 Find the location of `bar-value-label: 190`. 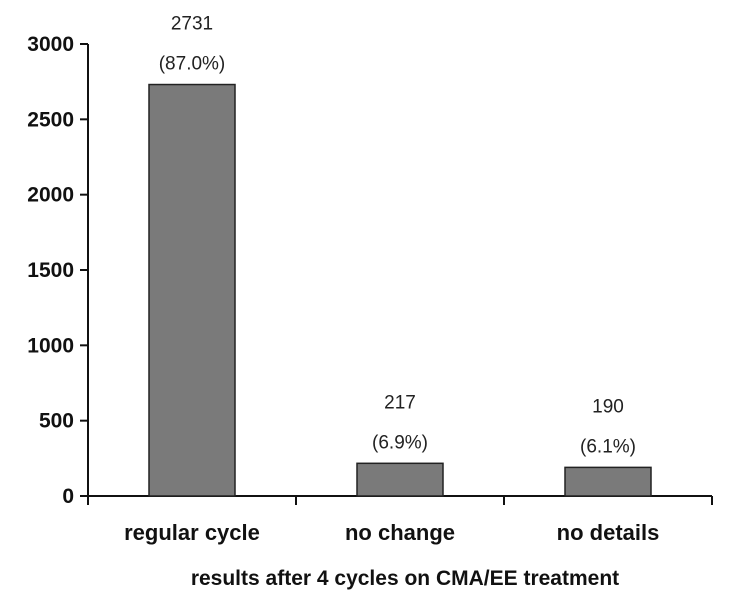

bar-value-label: 190 is located at coordinates (608, 406).